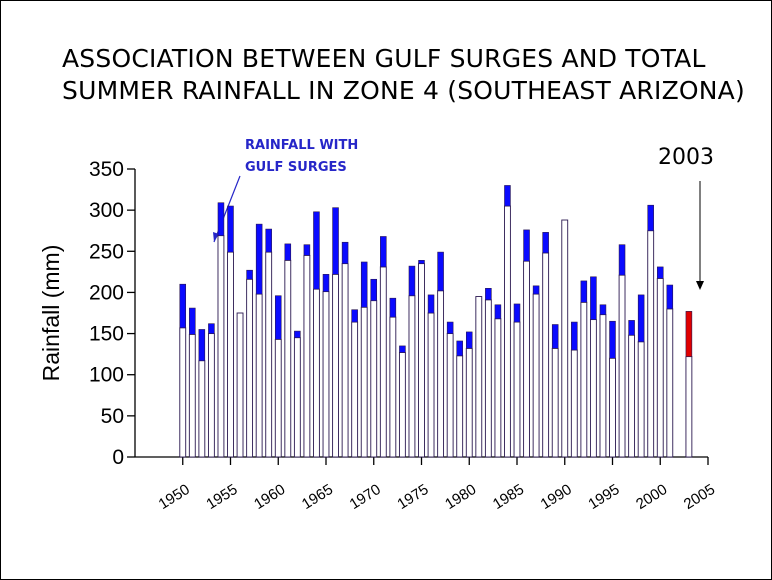 The height and width of the screenshot is (580, 772). What do you see at coordinates (536, 290) in the screenshot?
I see `bar-surge-1987` at bounding box center [536, 290].